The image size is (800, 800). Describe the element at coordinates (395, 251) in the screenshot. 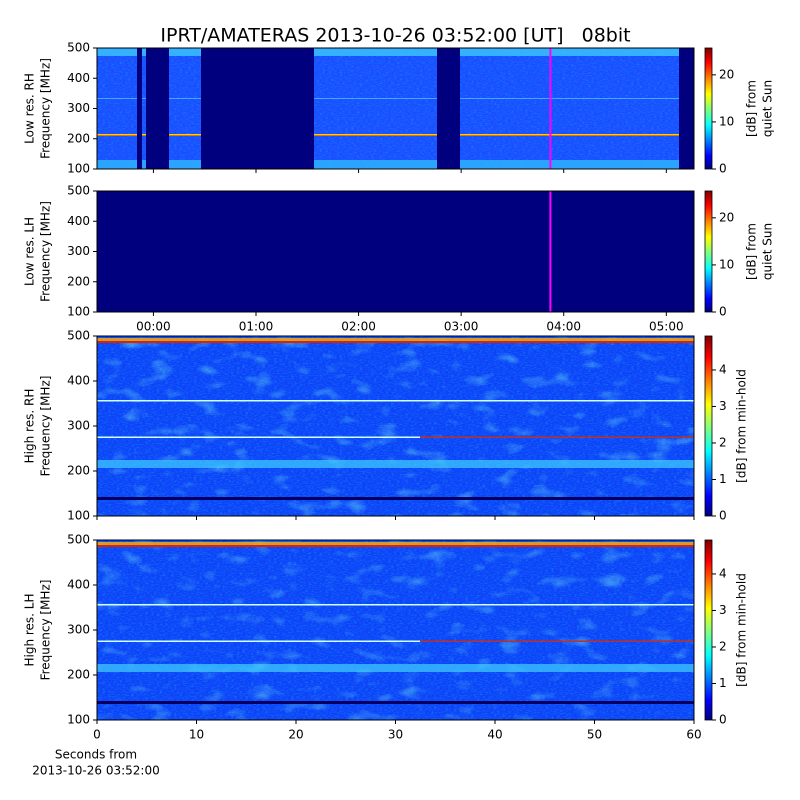

I see `panel-2-texture` at that location.